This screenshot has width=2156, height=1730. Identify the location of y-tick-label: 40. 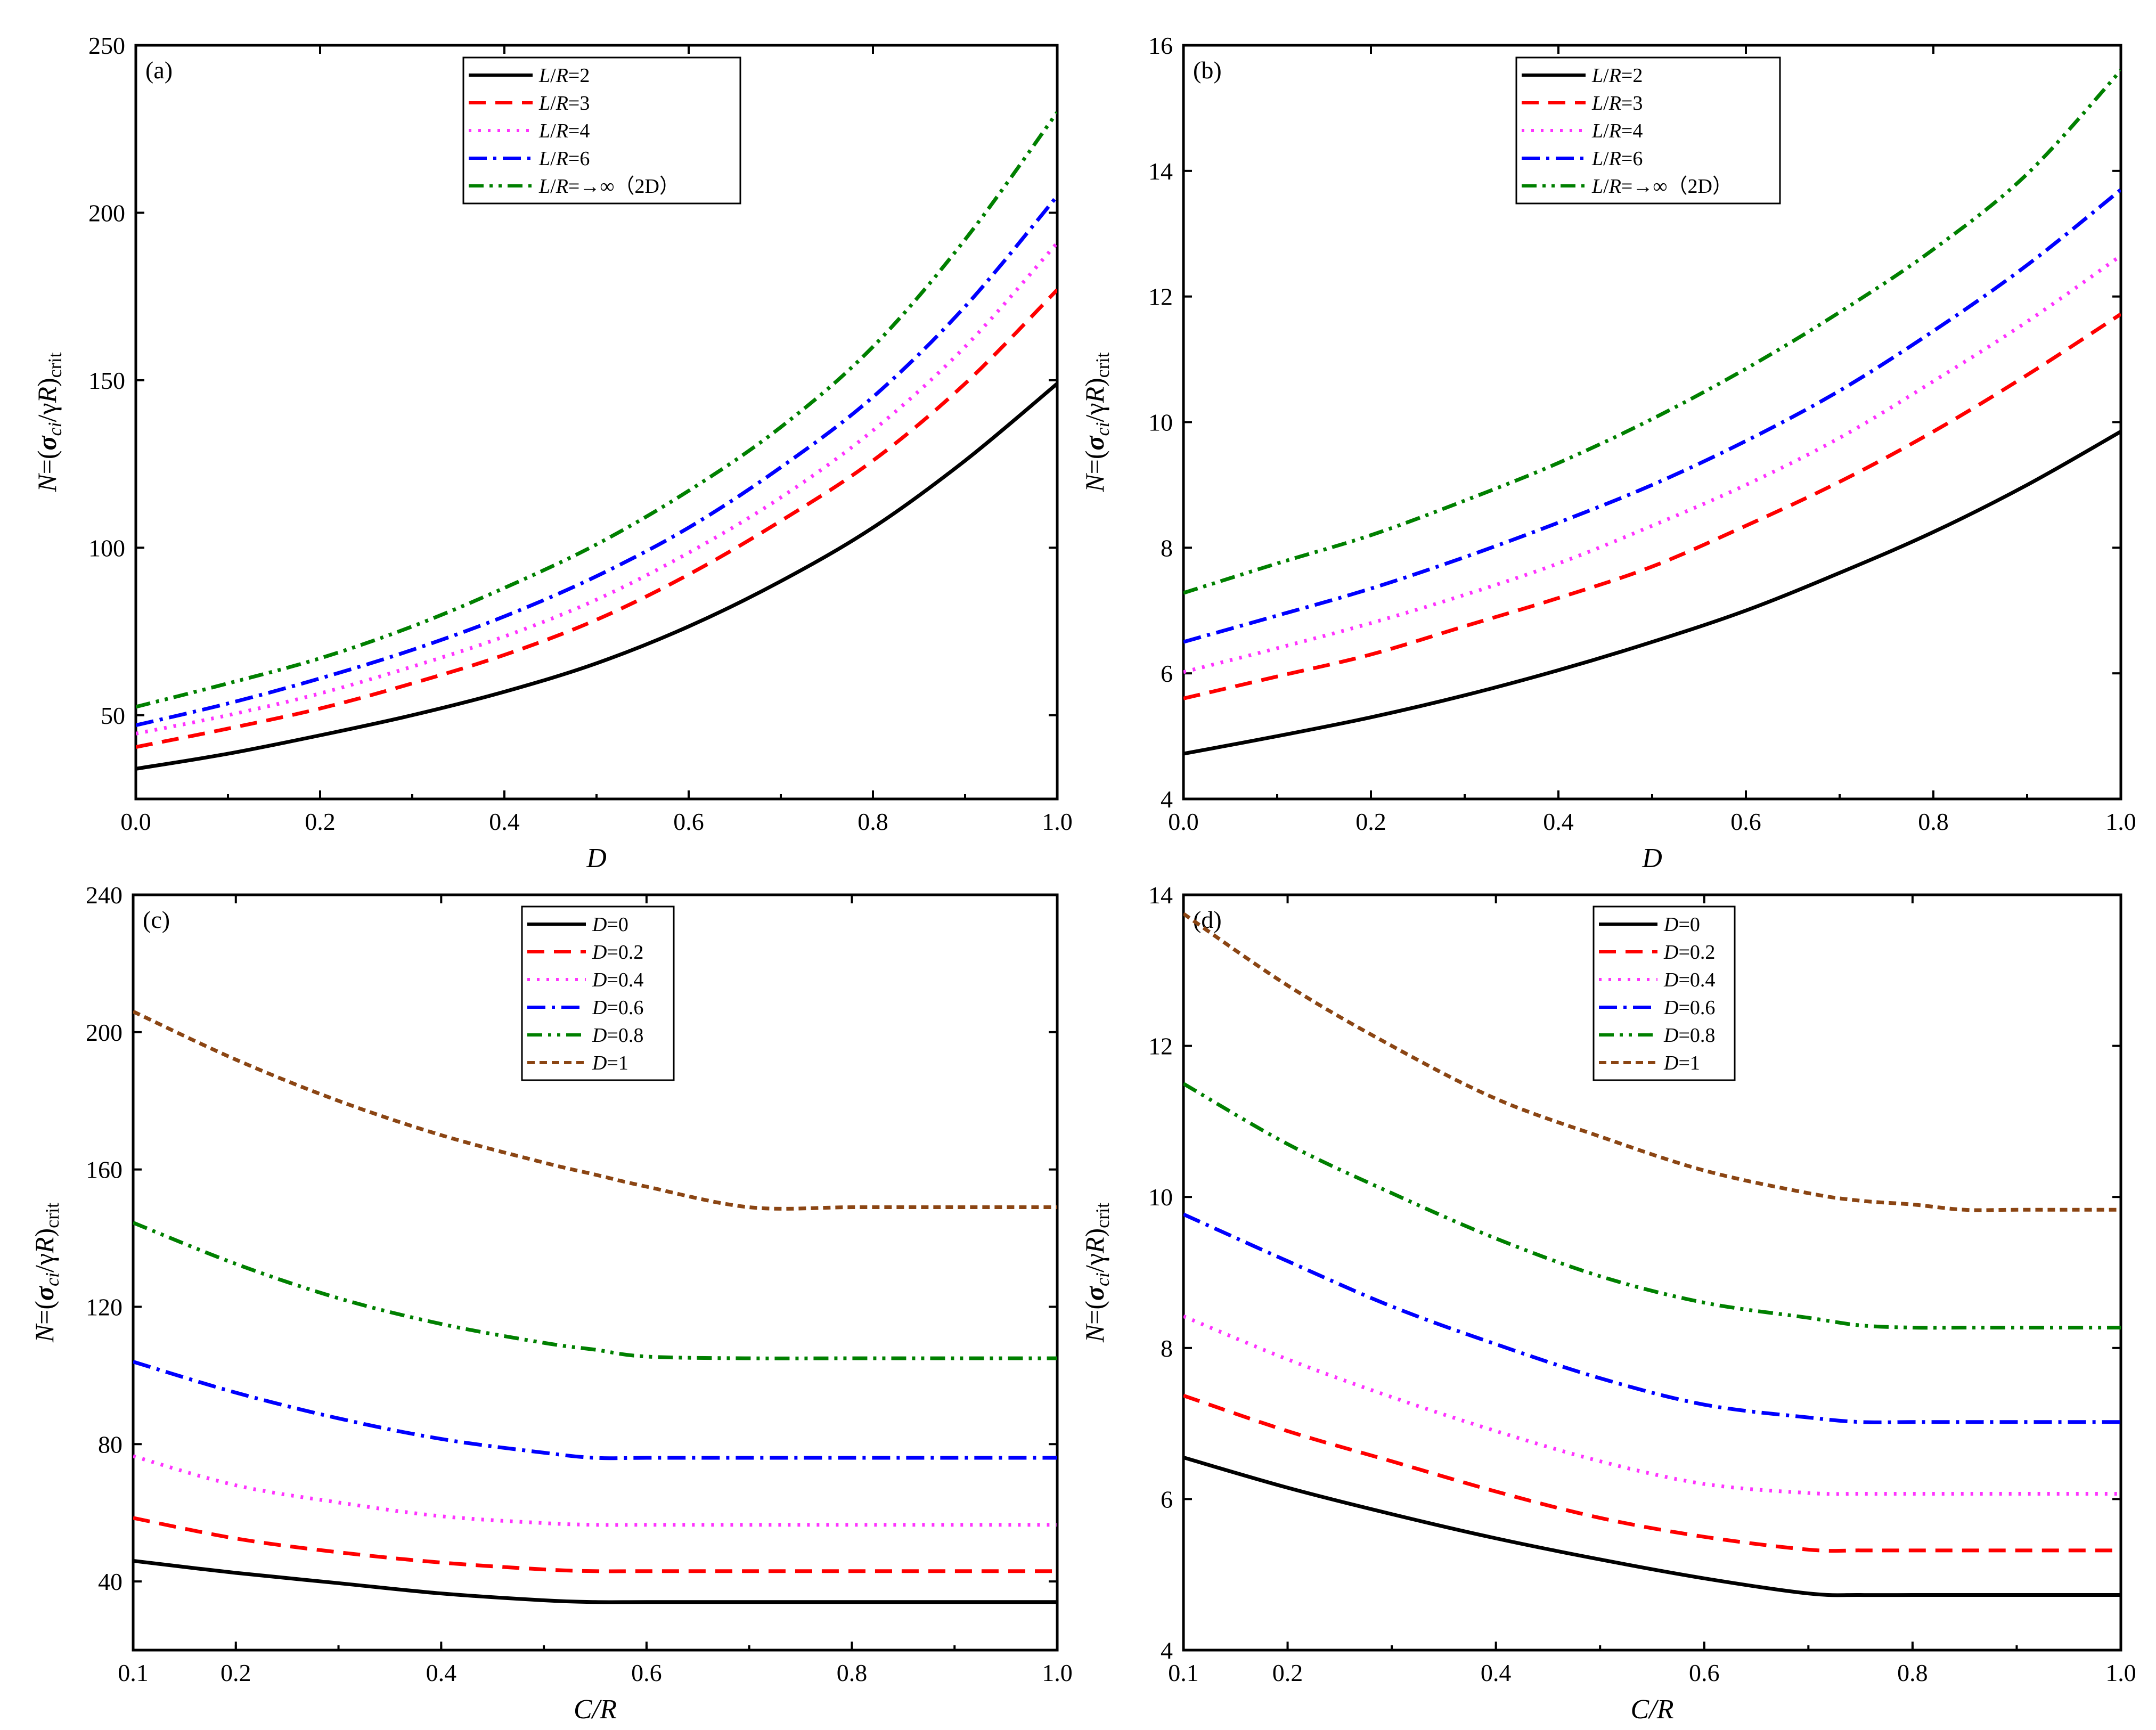
(111, 1582).